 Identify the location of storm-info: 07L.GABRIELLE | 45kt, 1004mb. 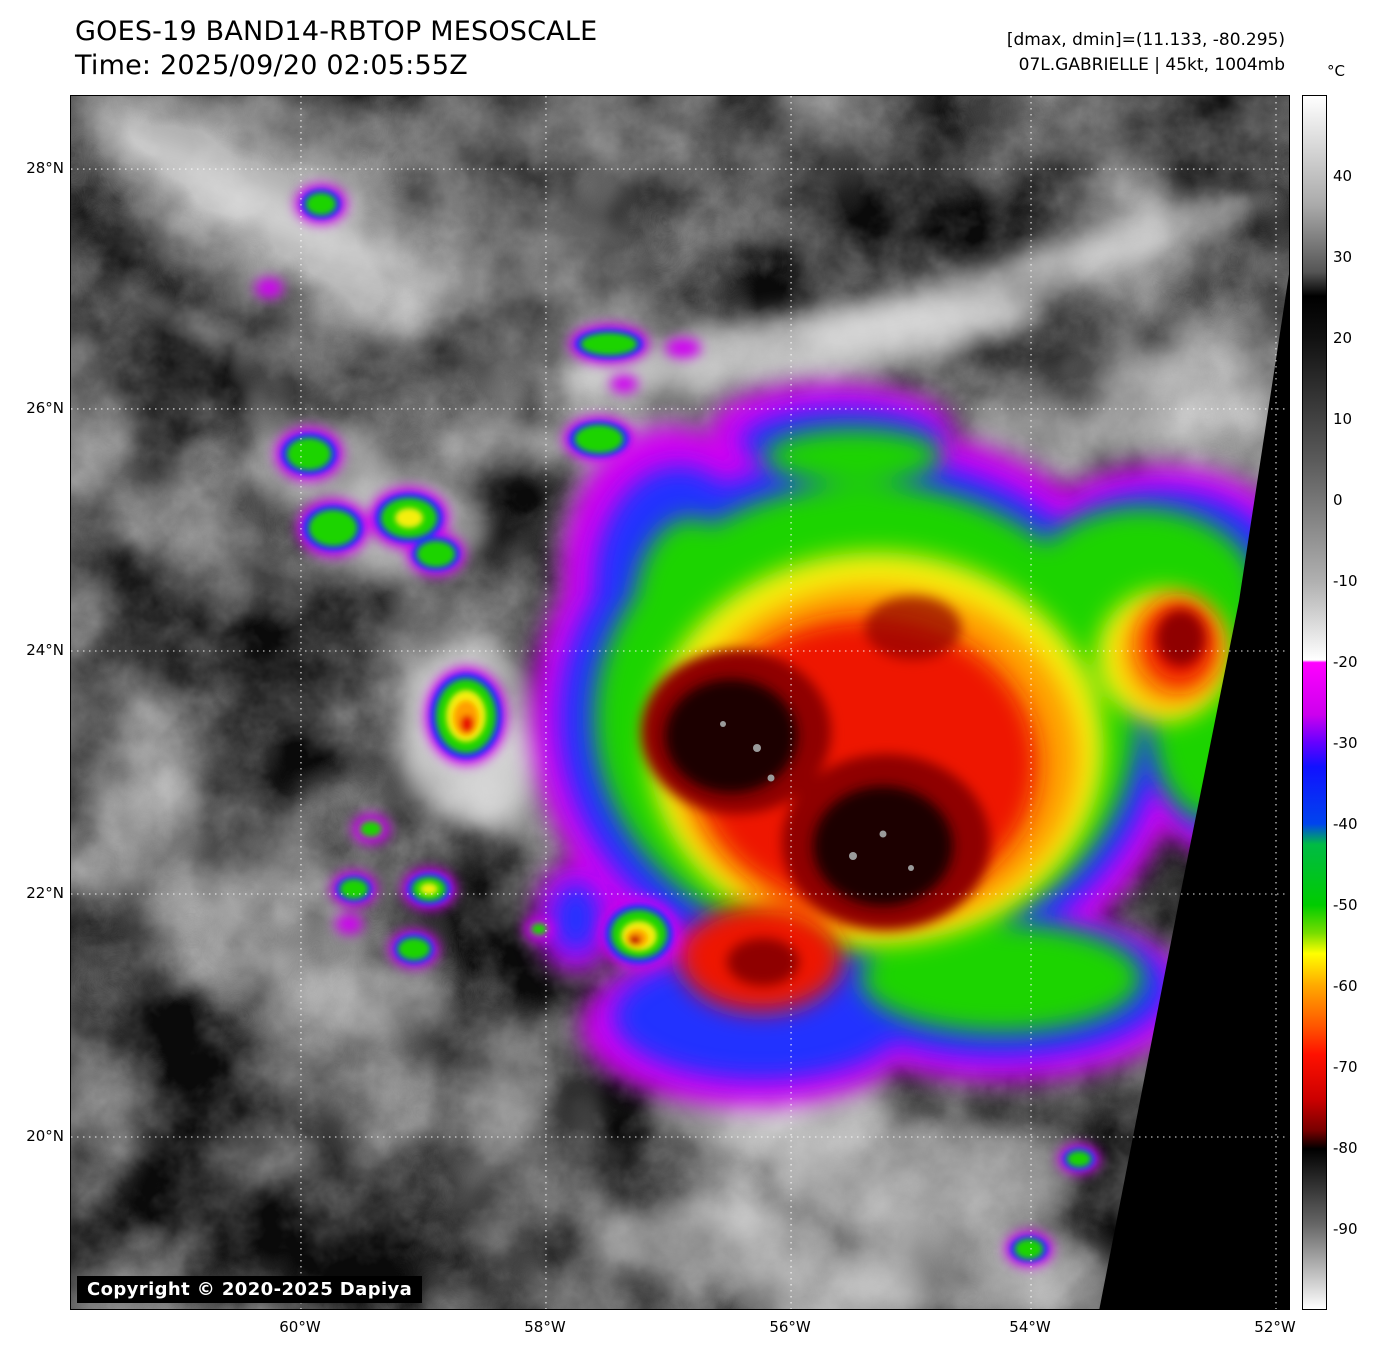
(1151, 65).